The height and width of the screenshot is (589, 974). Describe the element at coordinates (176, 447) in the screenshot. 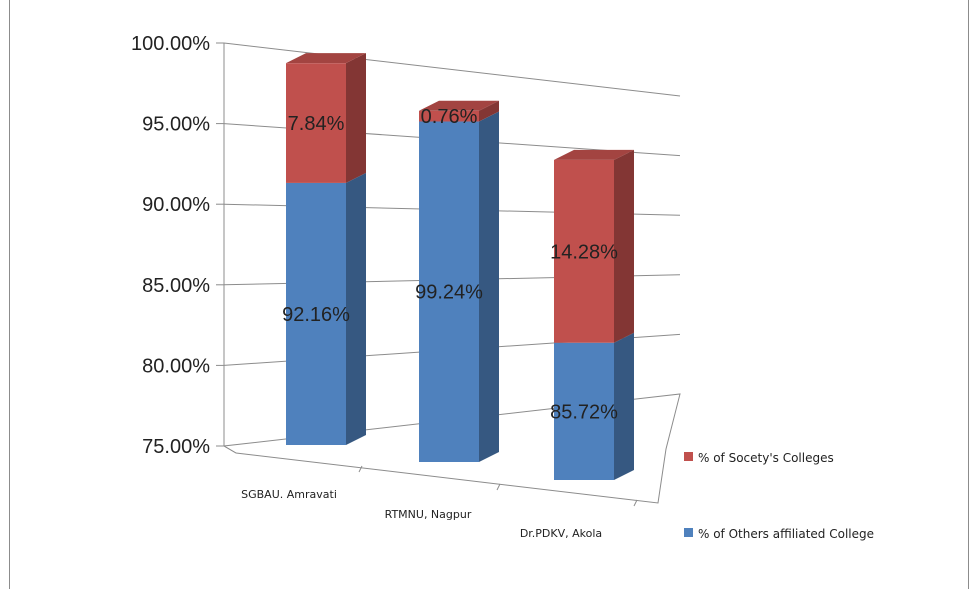

I see `y-tick-label: 75.00%` at that location.